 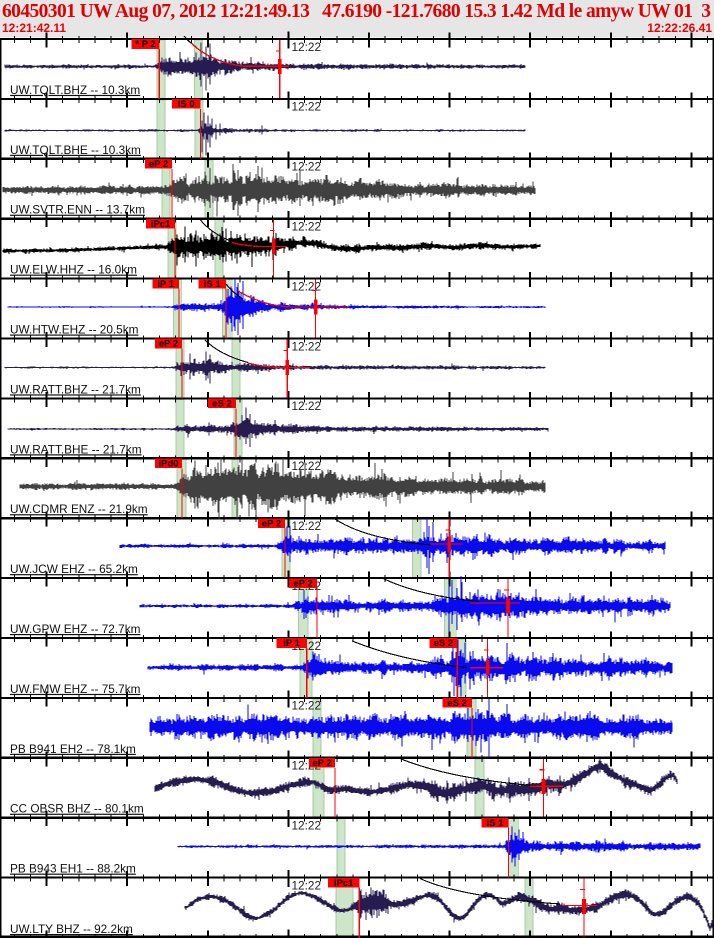 I want to click on svg-text: UW.JCW EHZ -- 65.2km, so click(x=74, y=569).